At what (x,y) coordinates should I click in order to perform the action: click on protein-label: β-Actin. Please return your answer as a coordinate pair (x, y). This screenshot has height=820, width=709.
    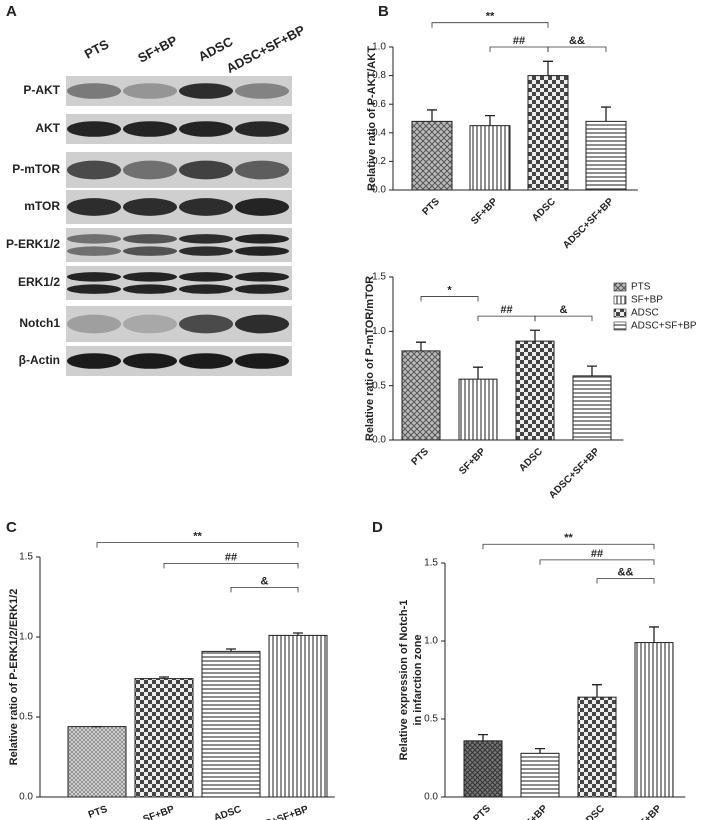
    Looking at the image, I should click on (39, 360).